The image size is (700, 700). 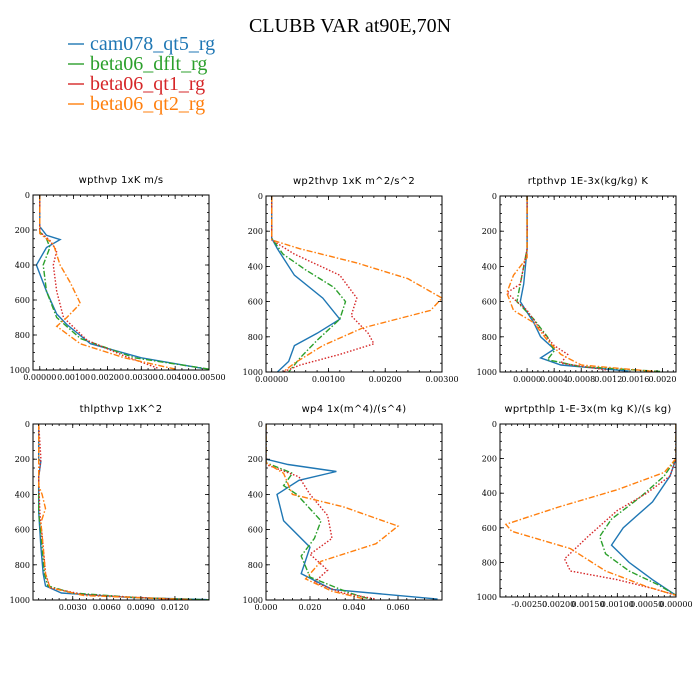 I want to click on panel-title: wpthvp 1xK m/s, so click(x=121, y=180).